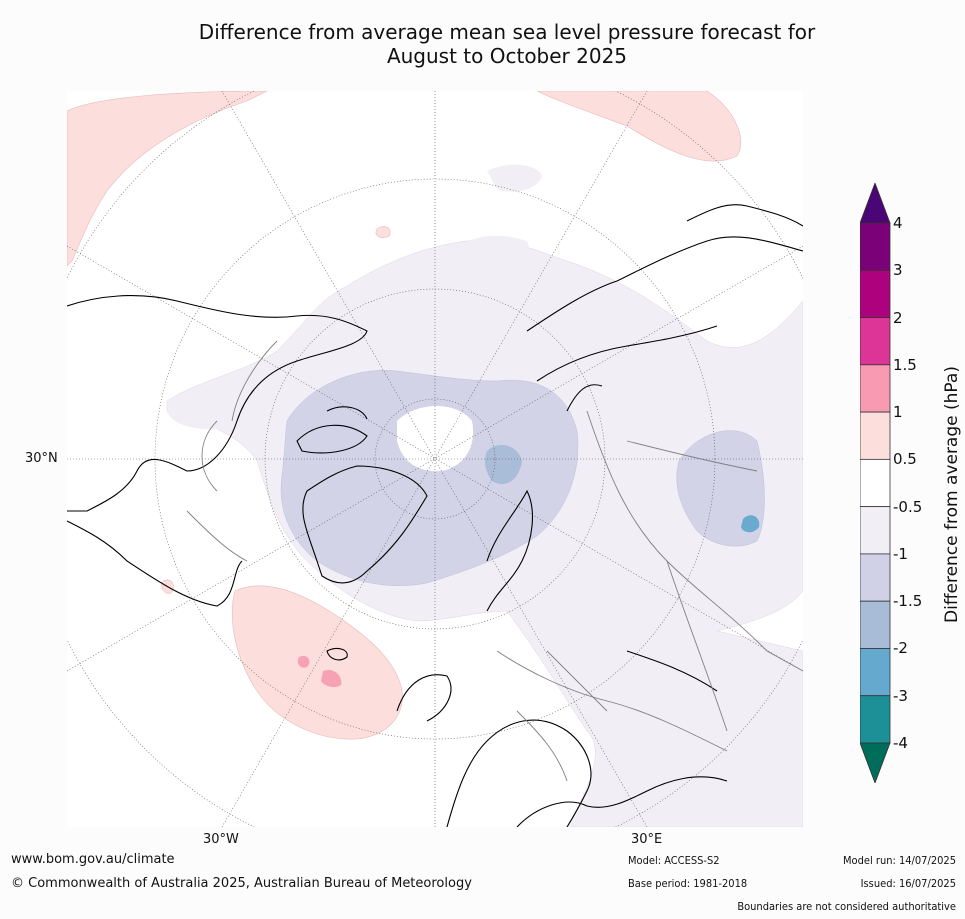  What do you see at coordinates (905, 459) in the screenshot?
I see `colorbar-tick-label: 0.5` at bounding box center [905, 459].